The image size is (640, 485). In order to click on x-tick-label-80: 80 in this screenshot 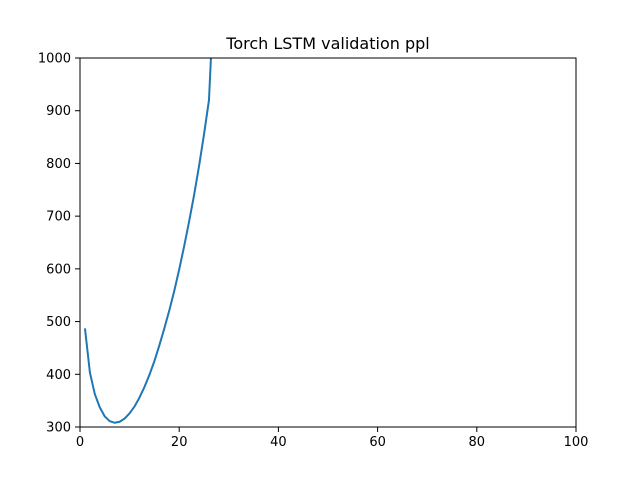, I will do `click(477, 442)`.